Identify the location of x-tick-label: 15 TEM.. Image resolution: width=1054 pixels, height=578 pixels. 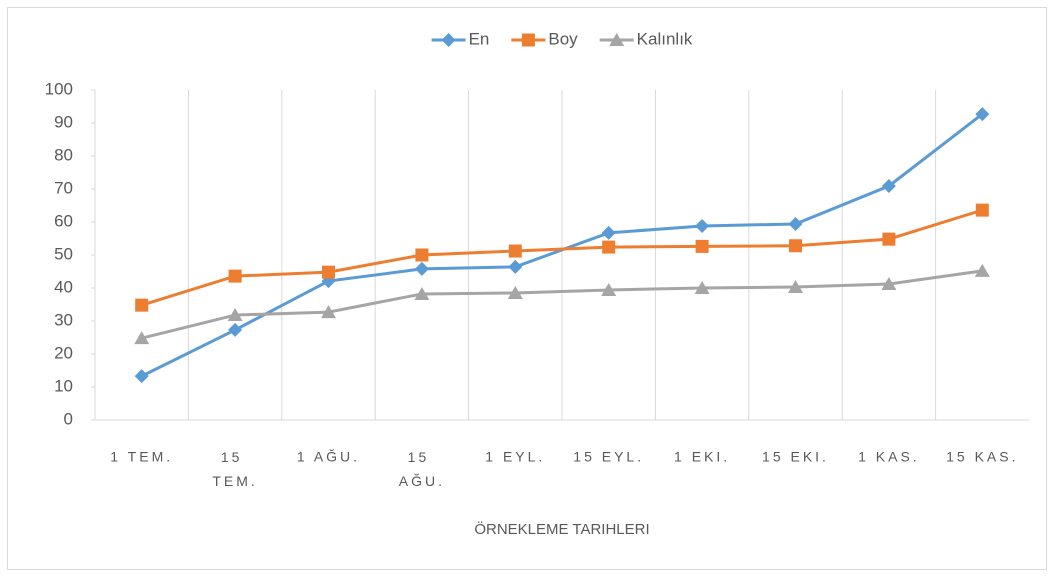
(234, 469).